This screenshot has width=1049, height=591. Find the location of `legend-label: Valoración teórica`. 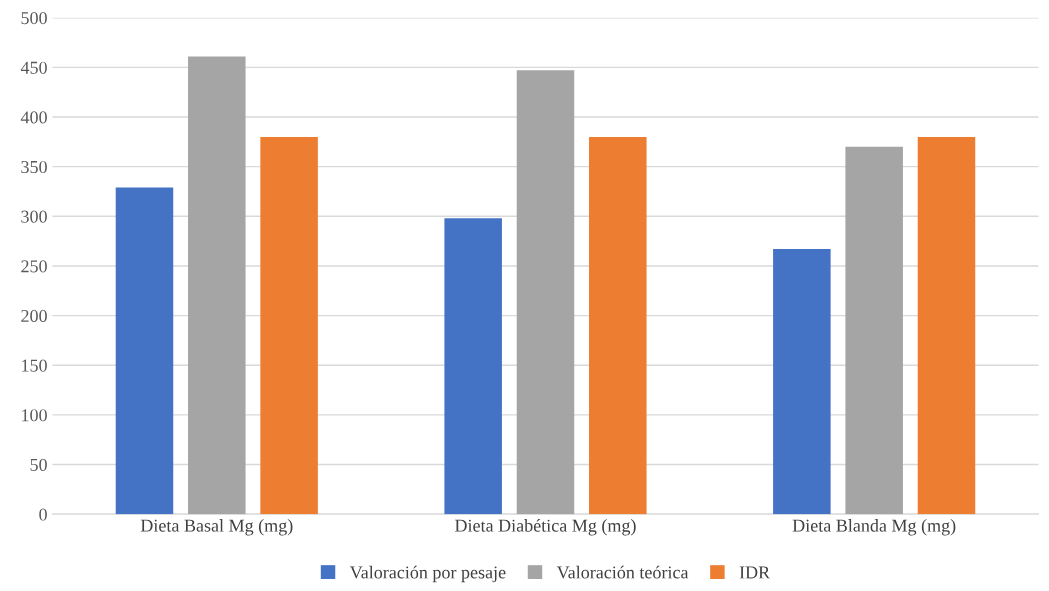

legend-label: Valoración teórica is located at coordinates (622, 572).